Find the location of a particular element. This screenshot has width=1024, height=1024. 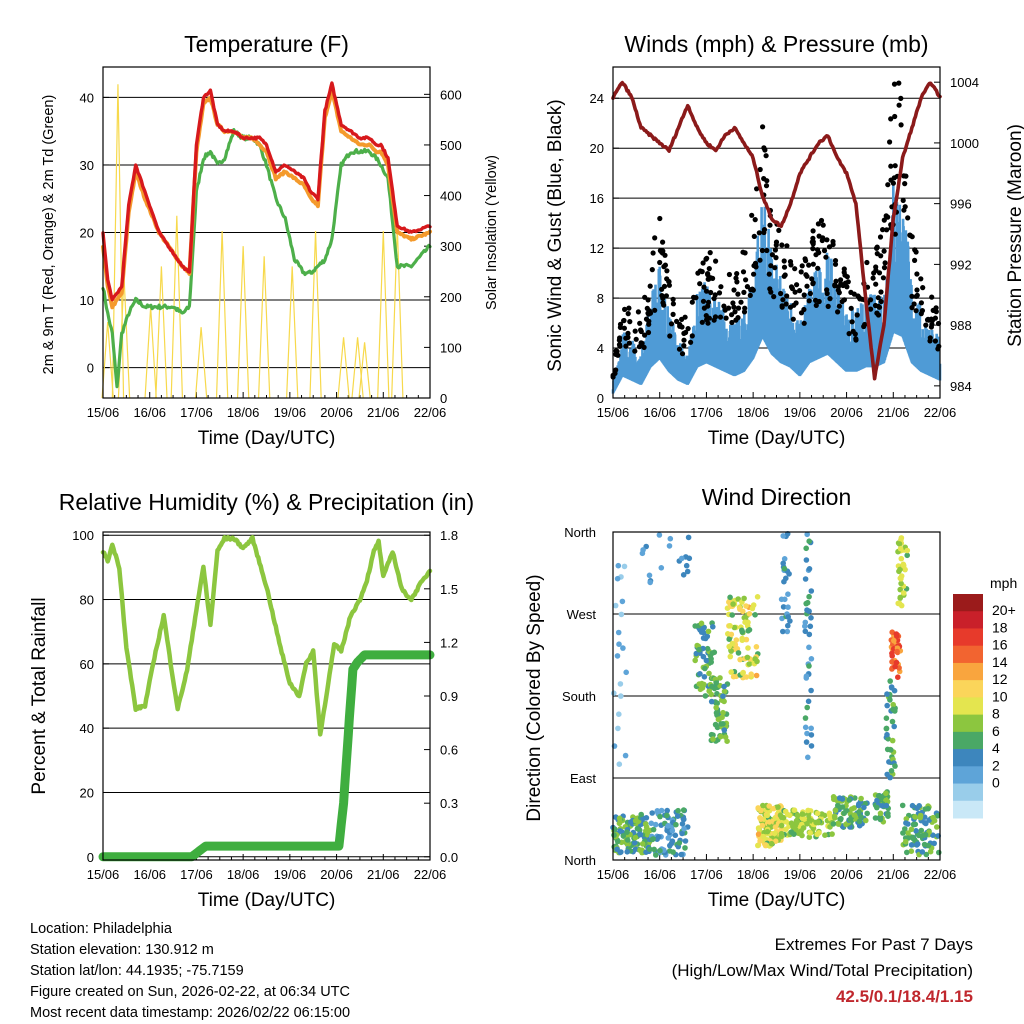

y-tick-label: 100 is located at coordinates (83, 535).